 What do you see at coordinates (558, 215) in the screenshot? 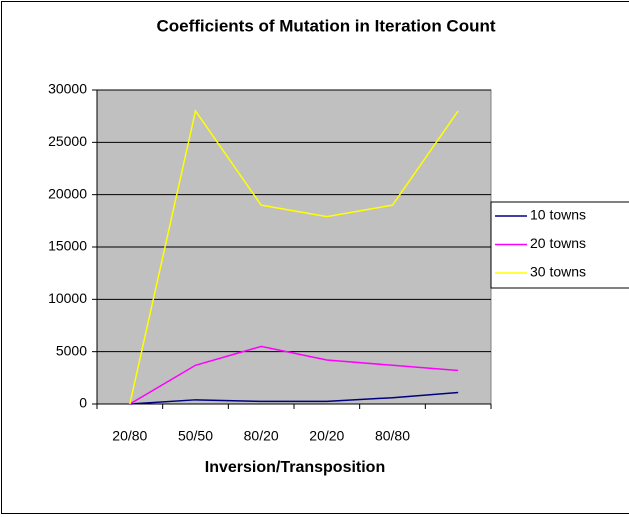
I see `legend-label: 10 towns` at bounding box center [558, 215].